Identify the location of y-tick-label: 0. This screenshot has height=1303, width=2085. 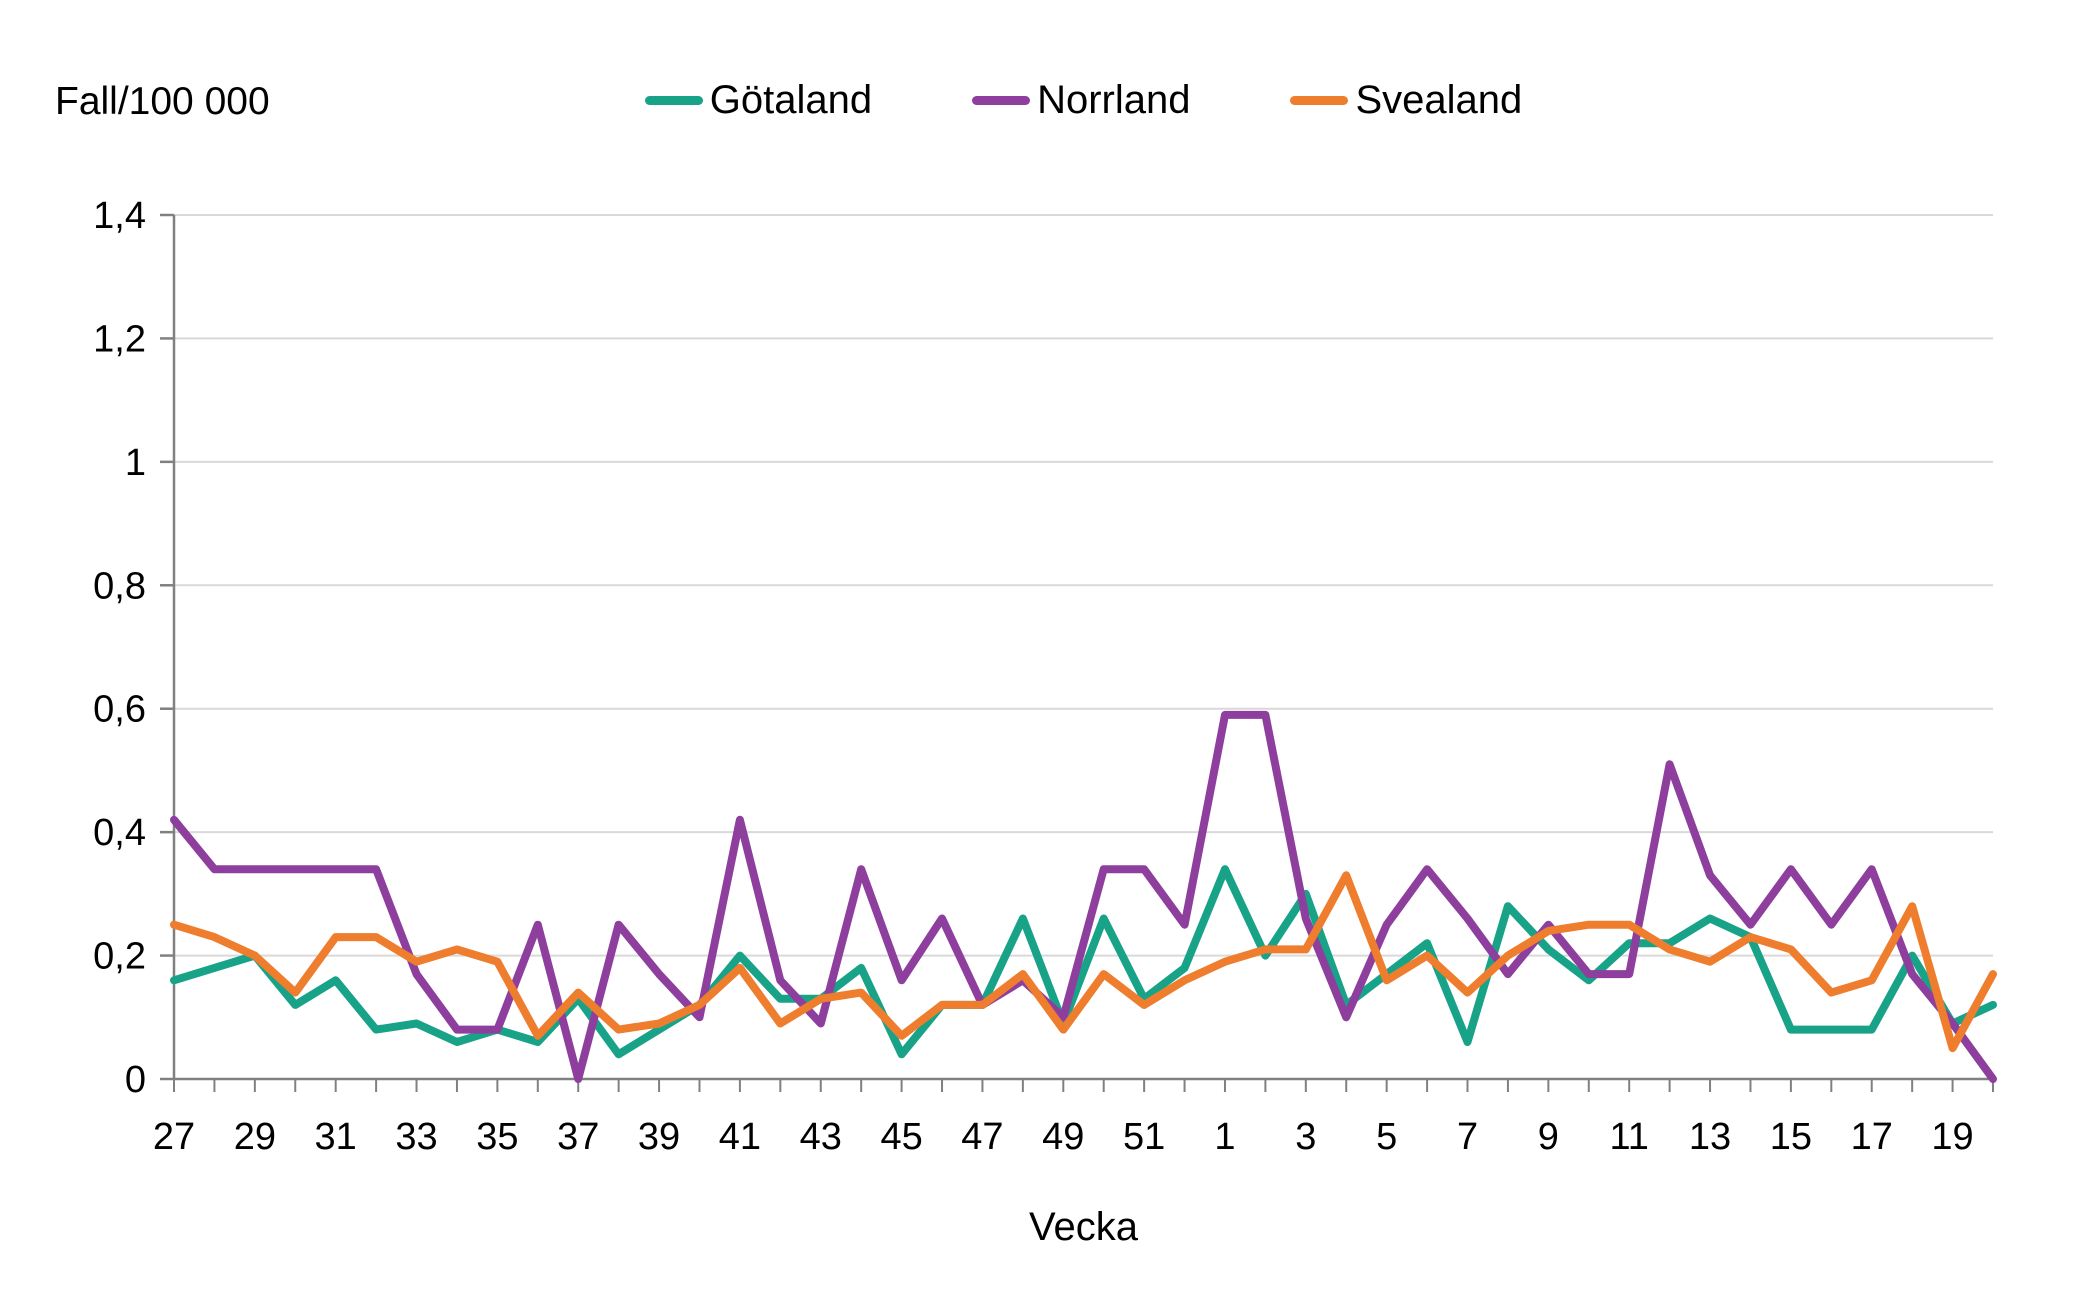
(135, 1080).